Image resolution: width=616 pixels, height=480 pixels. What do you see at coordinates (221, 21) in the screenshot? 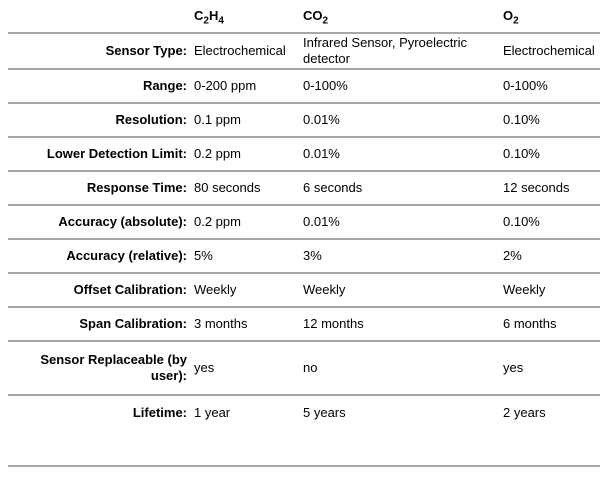
I see `formula-subscript: 4` at bounding box center [221, 21].